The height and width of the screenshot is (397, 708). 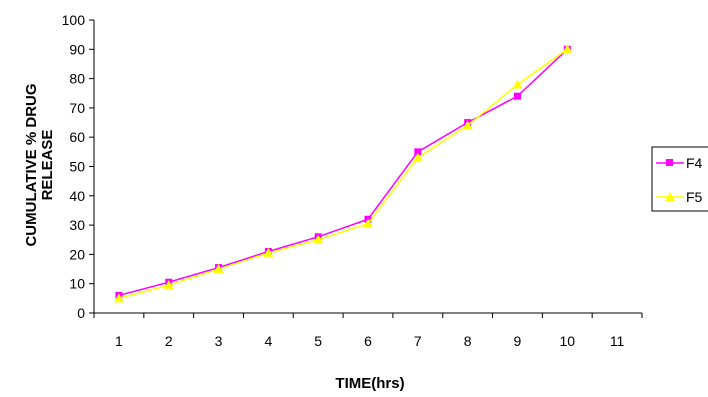 What do you see at coordinates (81, 313) in the screenshot?
I see `y-tick-label: 0` at bounding box center [81, 313].